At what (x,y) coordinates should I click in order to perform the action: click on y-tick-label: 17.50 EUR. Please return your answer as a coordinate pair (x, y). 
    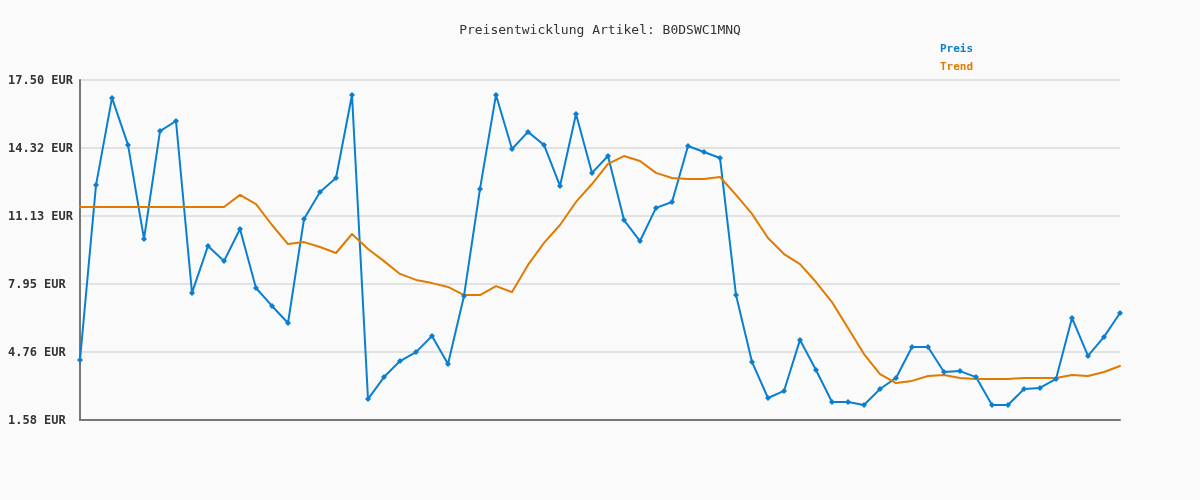
    Looking at the image, I should click on (41, 80).